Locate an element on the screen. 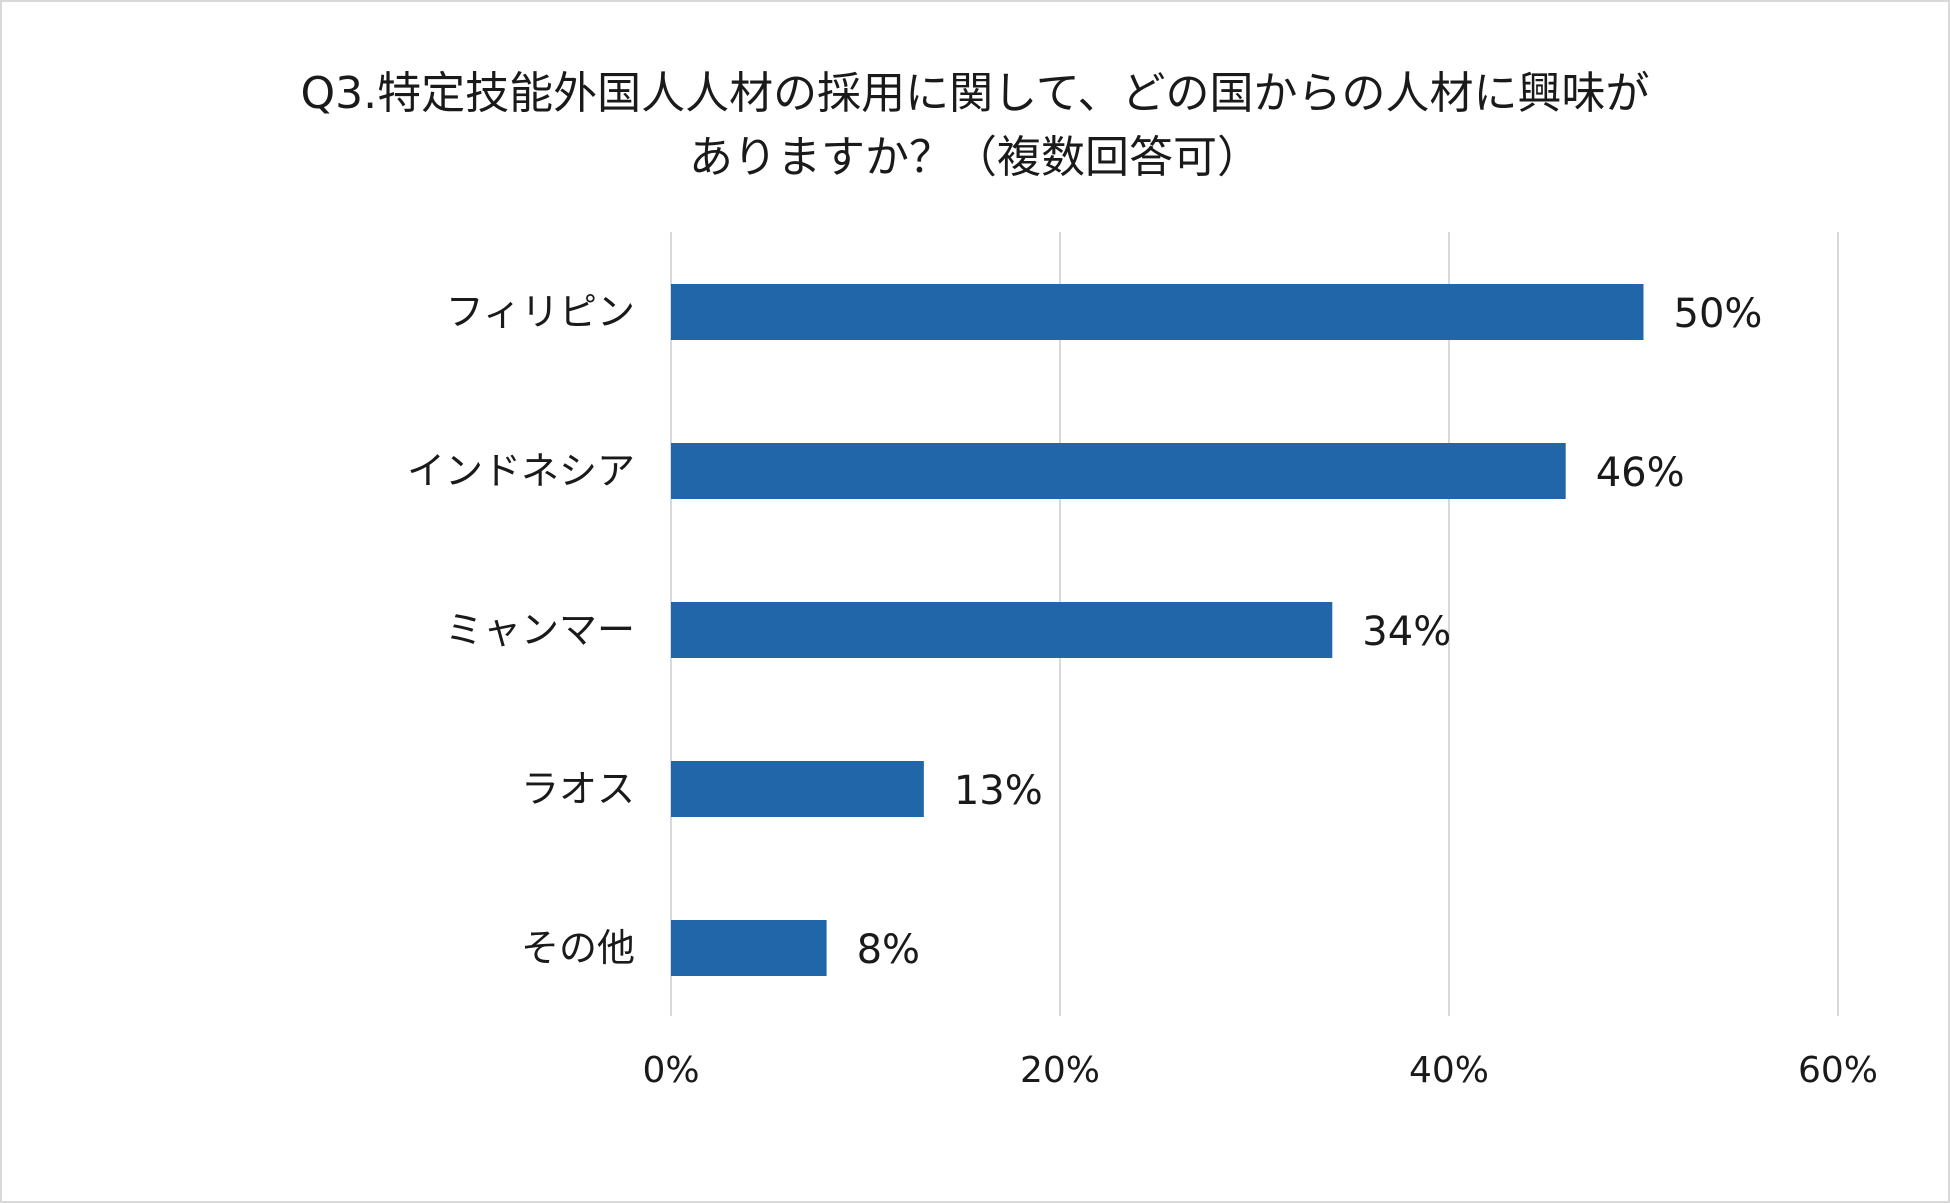  category-label: フィリピン is located at coordinates (540, 312).